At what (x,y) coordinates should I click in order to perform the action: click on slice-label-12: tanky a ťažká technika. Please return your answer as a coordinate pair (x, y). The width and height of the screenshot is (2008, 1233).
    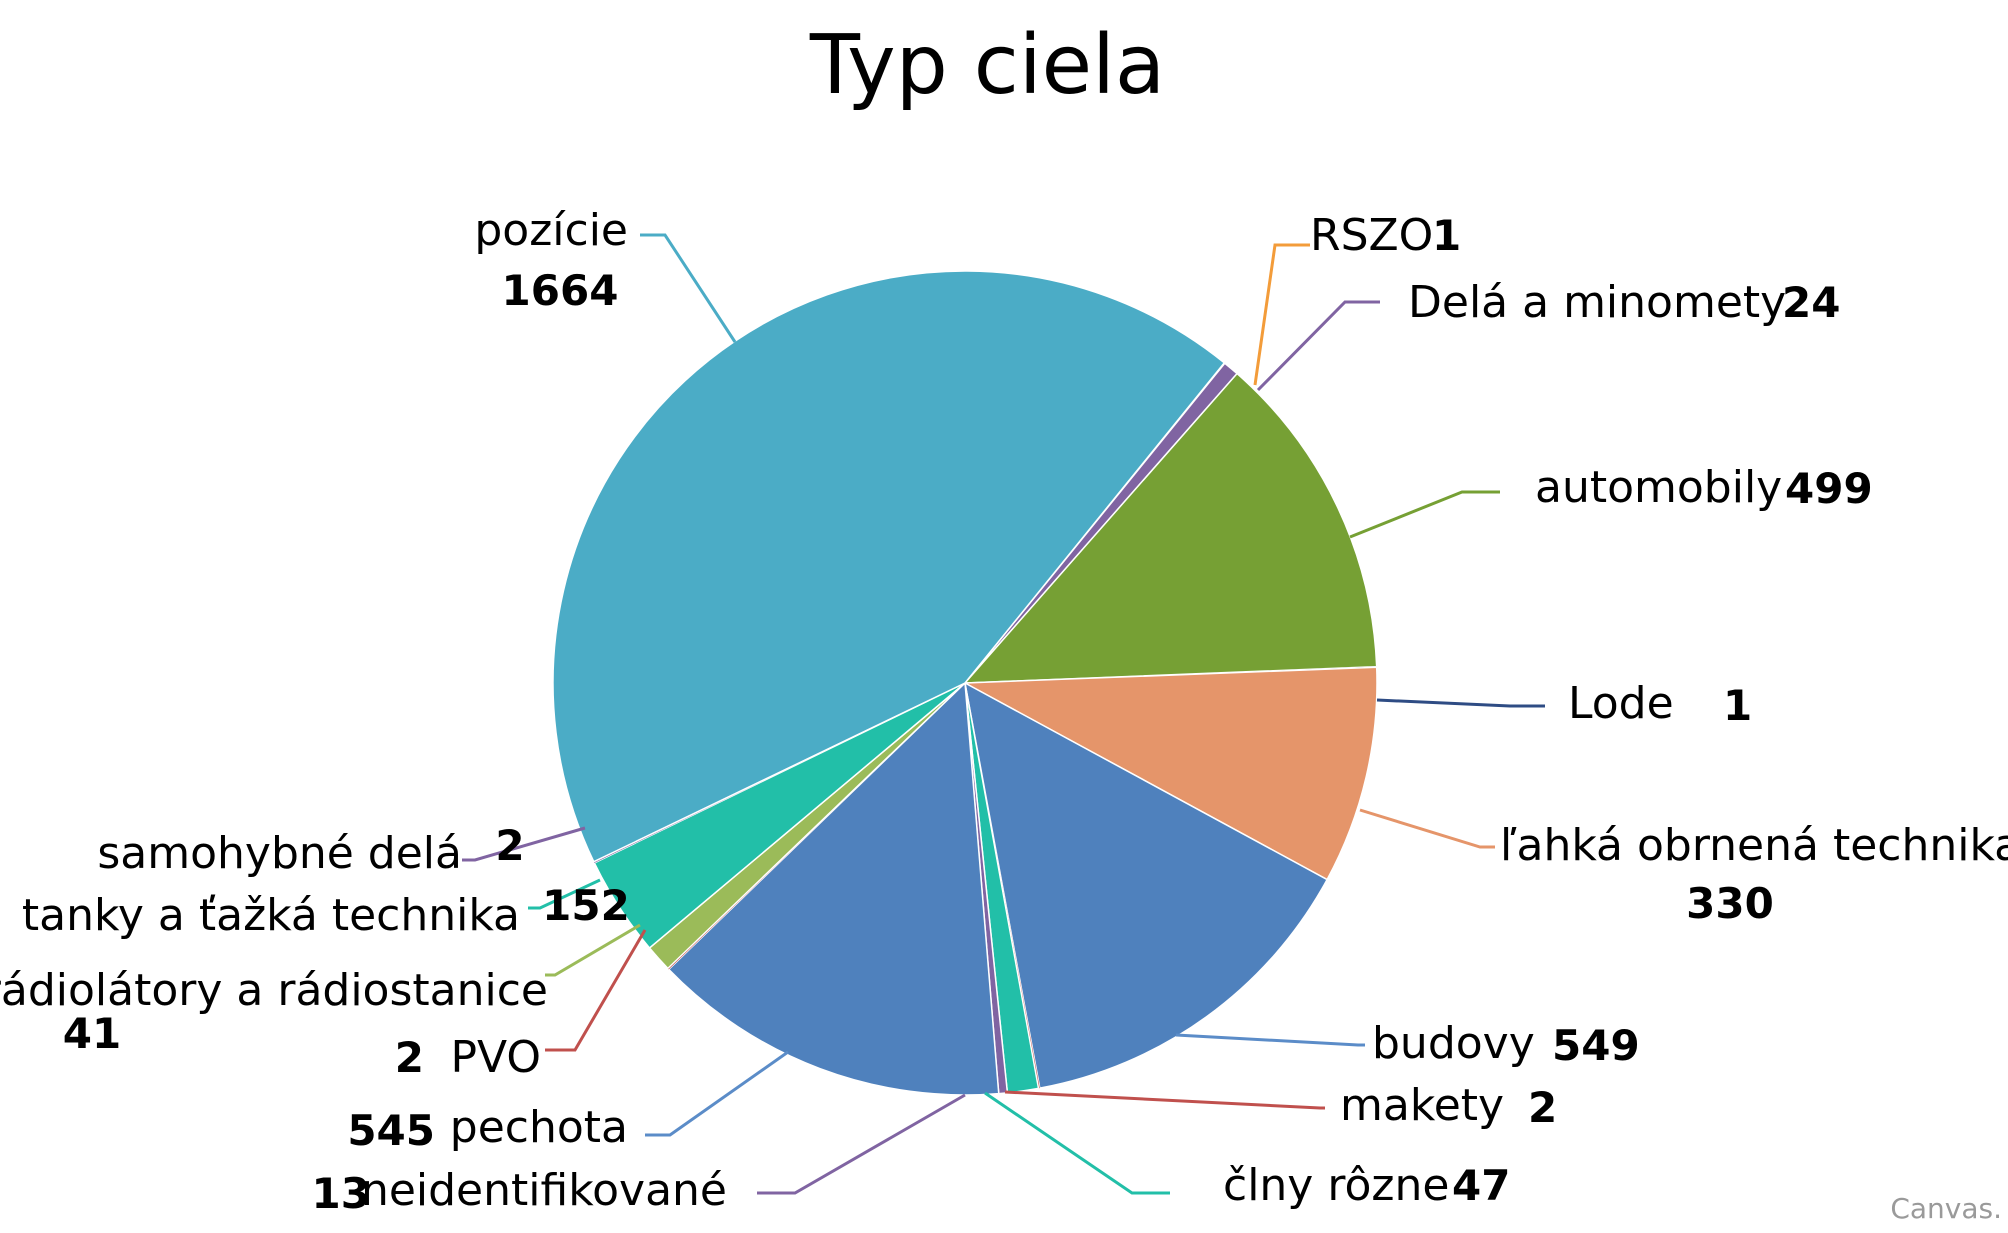
    Looking at the image, I should click on (271, 915).